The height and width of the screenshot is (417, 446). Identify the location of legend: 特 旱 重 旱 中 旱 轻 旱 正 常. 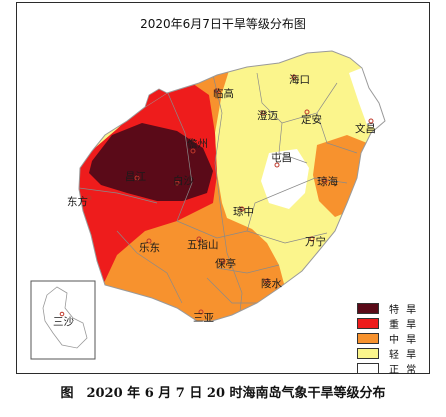
(397, 338).